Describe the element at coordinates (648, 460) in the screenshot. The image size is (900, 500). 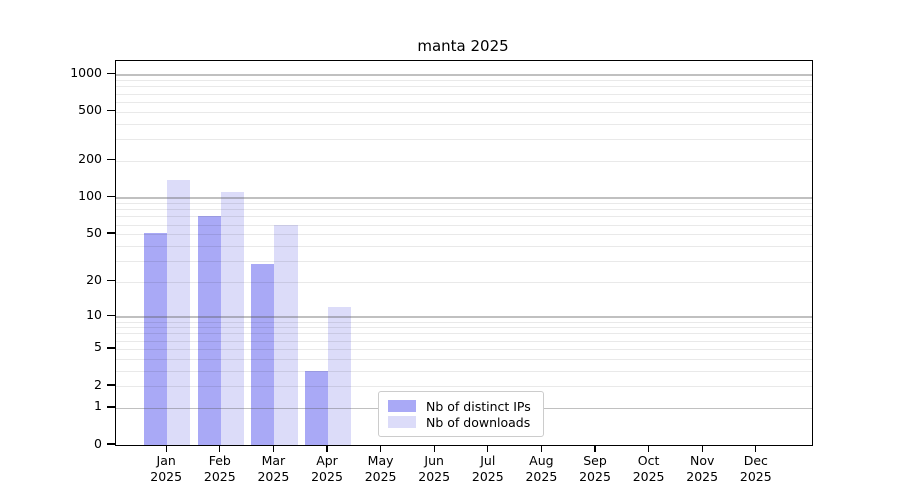
I see `month-name: Oct` at that location.